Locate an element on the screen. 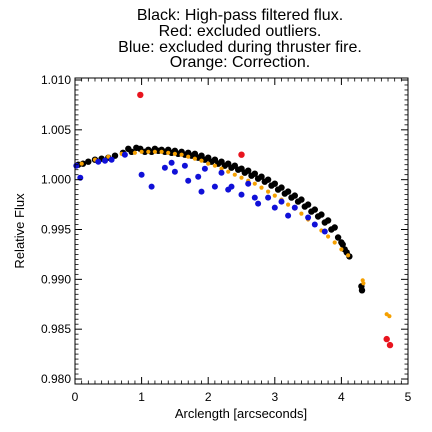  x-tick-label: 2 is located at coordinates (208, 397).